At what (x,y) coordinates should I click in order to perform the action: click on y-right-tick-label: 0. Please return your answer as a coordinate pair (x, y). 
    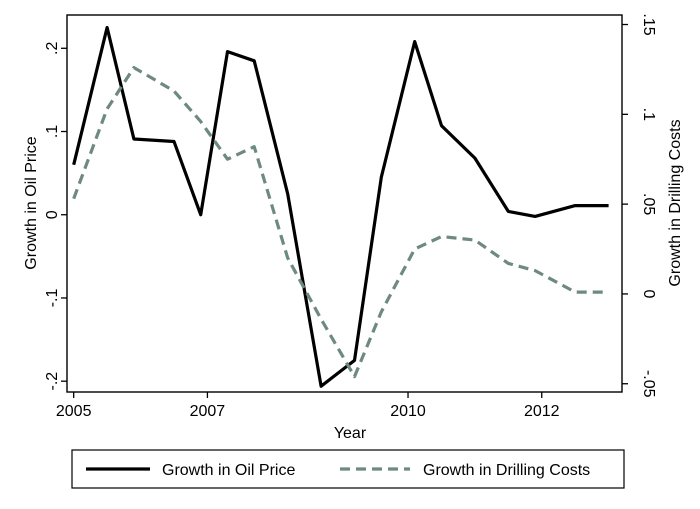
    Looking at the image, I should click on (648, 293).